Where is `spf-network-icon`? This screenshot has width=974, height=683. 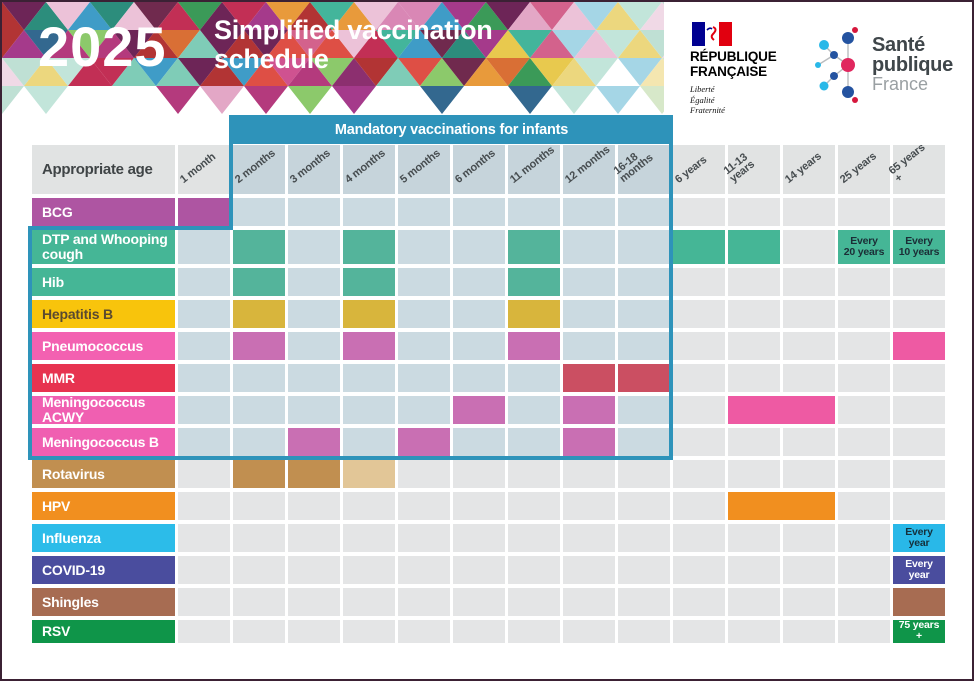 spf-network-icon is located at coordinates (836, 65).